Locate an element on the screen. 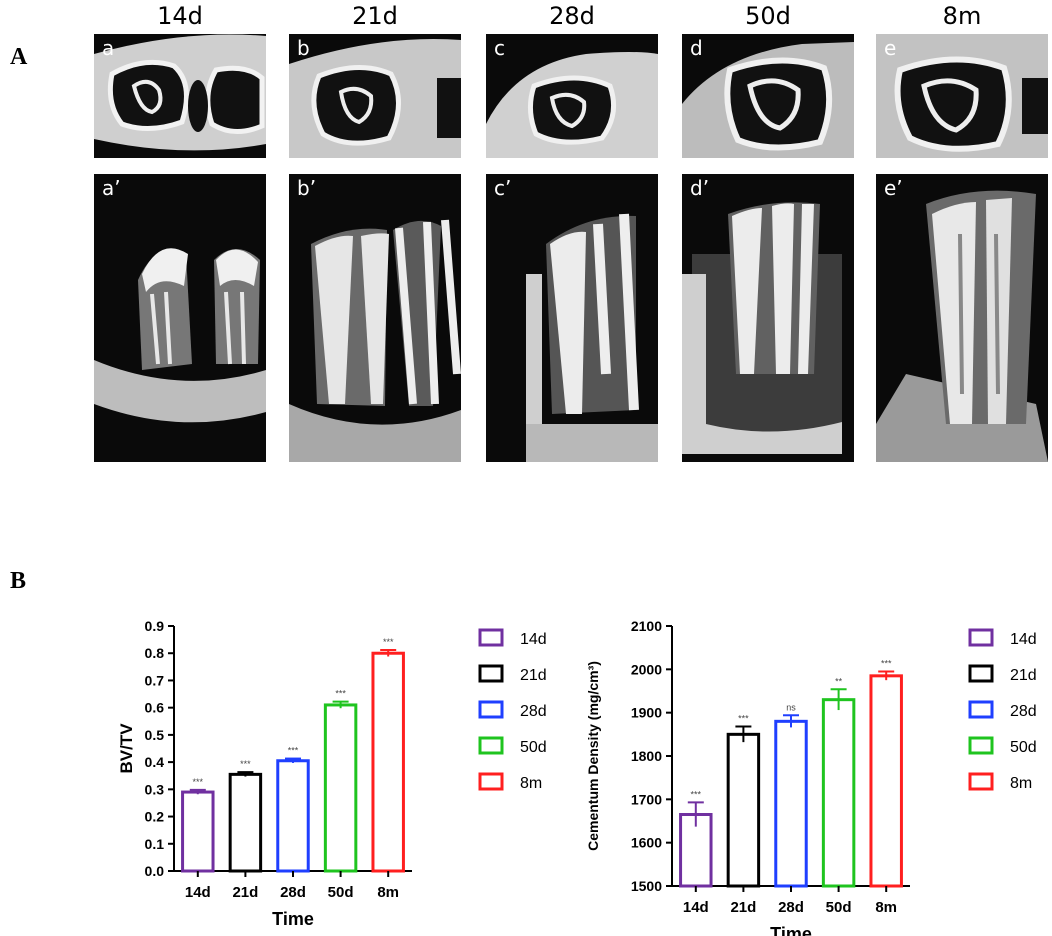 Image resolution: width=1052 pixels, height=936 pixels. micro-ct-axial-21d: b is located at coordinates (375, 96).